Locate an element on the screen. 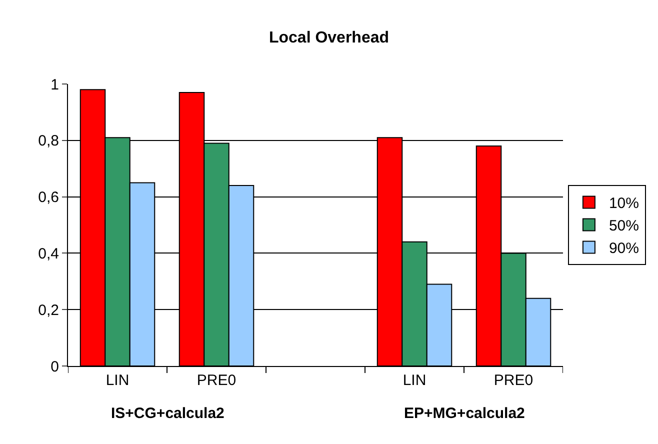  y-tick-label: 0,4 is located at coordinates (48, 253).